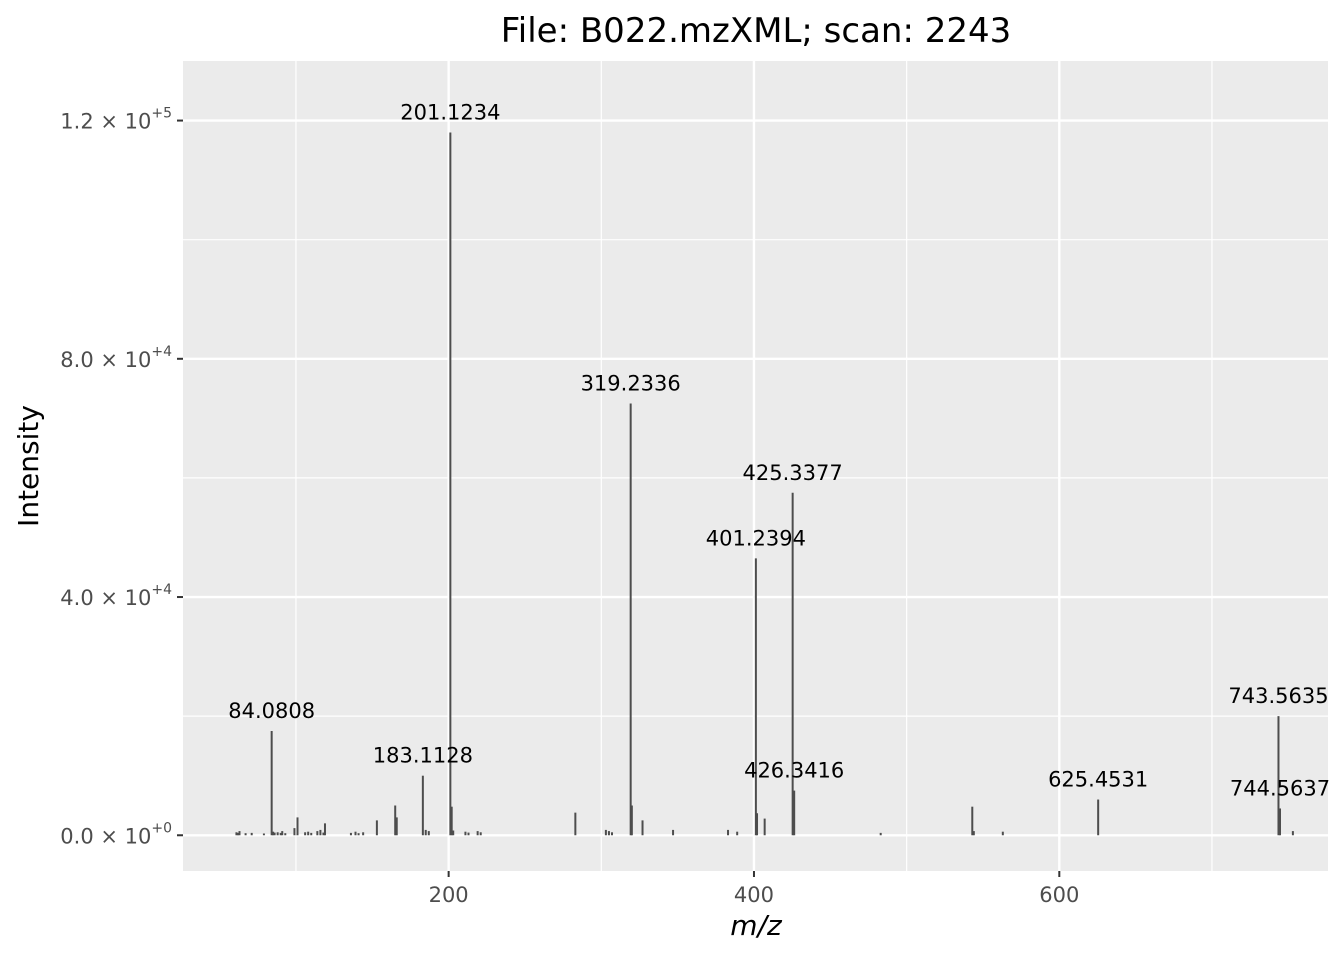 This screenshot has width=1344, height=960. Describe the element at coordinates (1098, 780) in the screenshot. I see `peak-label: 625.4531` at that location.